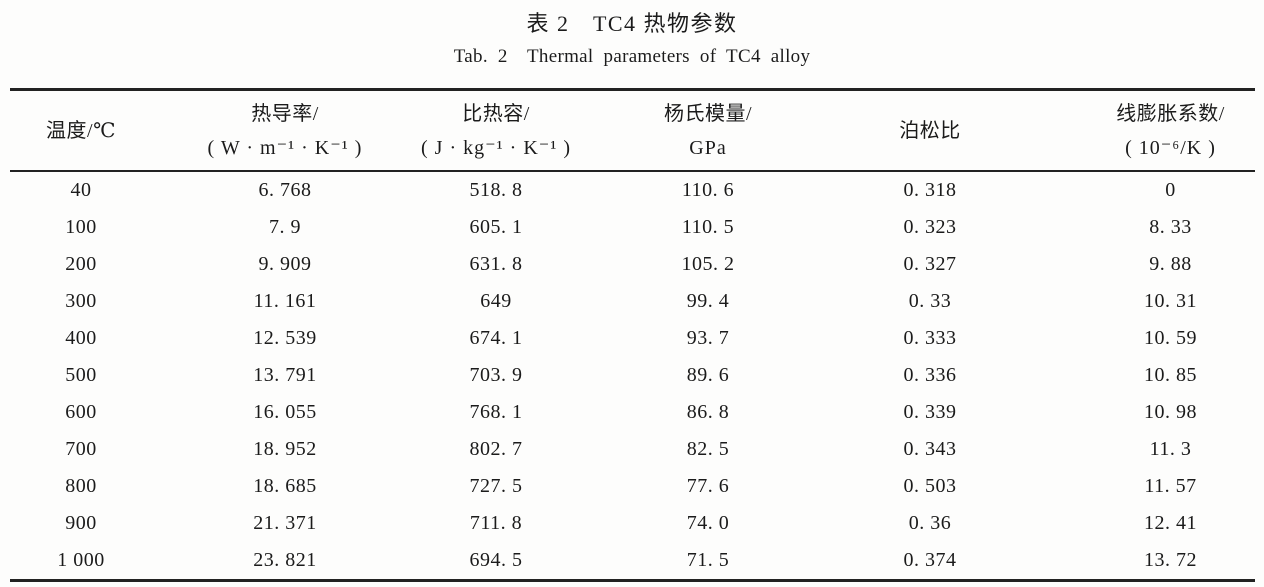 The width and height of the screenshot is (1264, 587). What do you see at coordinates (496, 227) in the screenshot?
I see `cell: 605. 1` at bounding box center [496, 227].